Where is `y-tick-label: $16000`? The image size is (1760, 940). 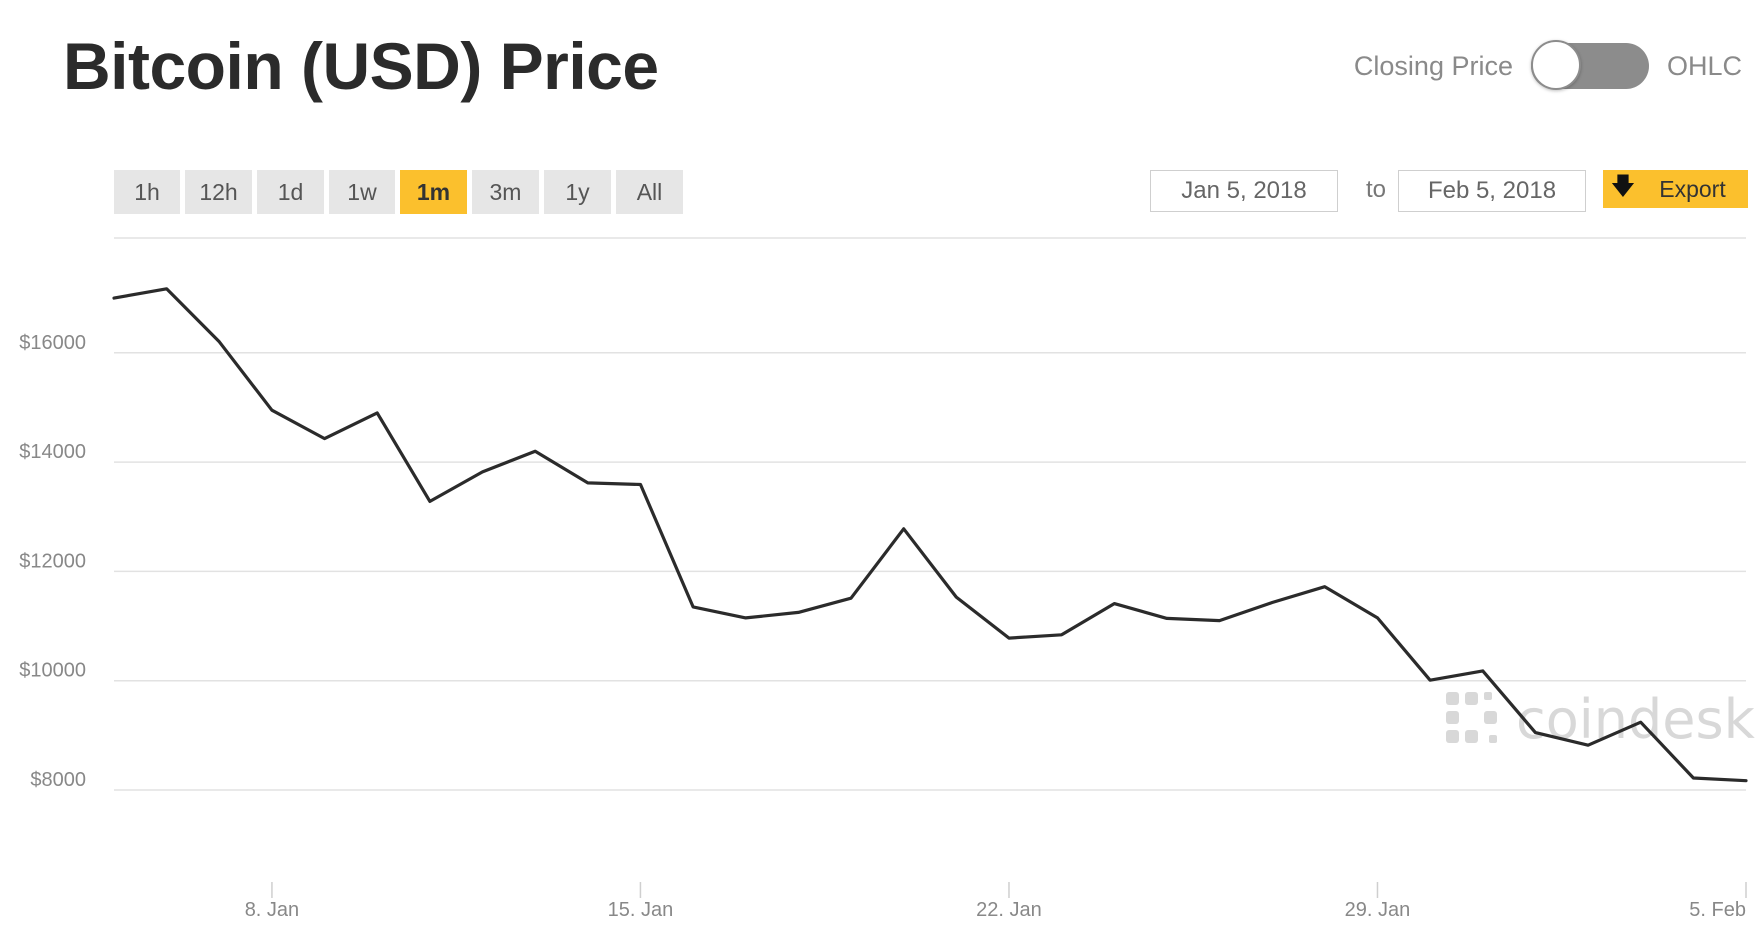 y-tick-label: $16000 is located at coordinates (52, 343).